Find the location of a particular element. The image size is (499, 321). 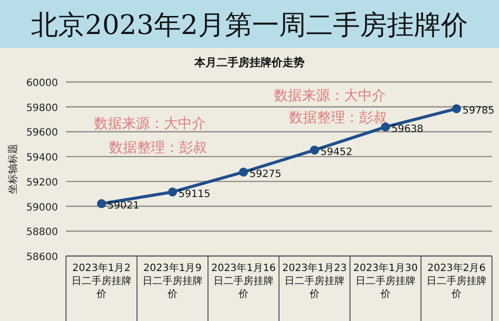

y-tick-label: 59400 is located at coordinates (42, 158).